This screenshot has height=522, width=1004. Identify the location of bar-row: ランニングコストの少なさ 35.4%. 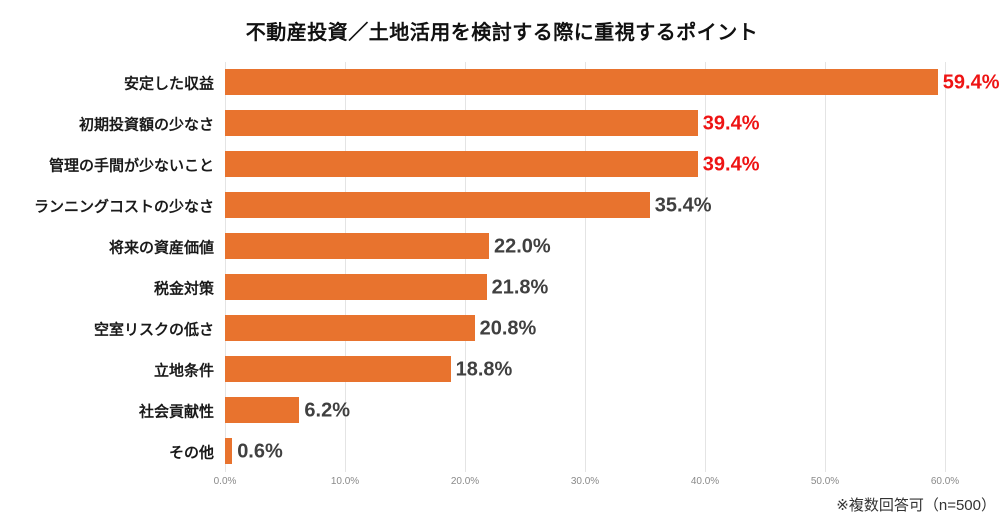
(494, 205).